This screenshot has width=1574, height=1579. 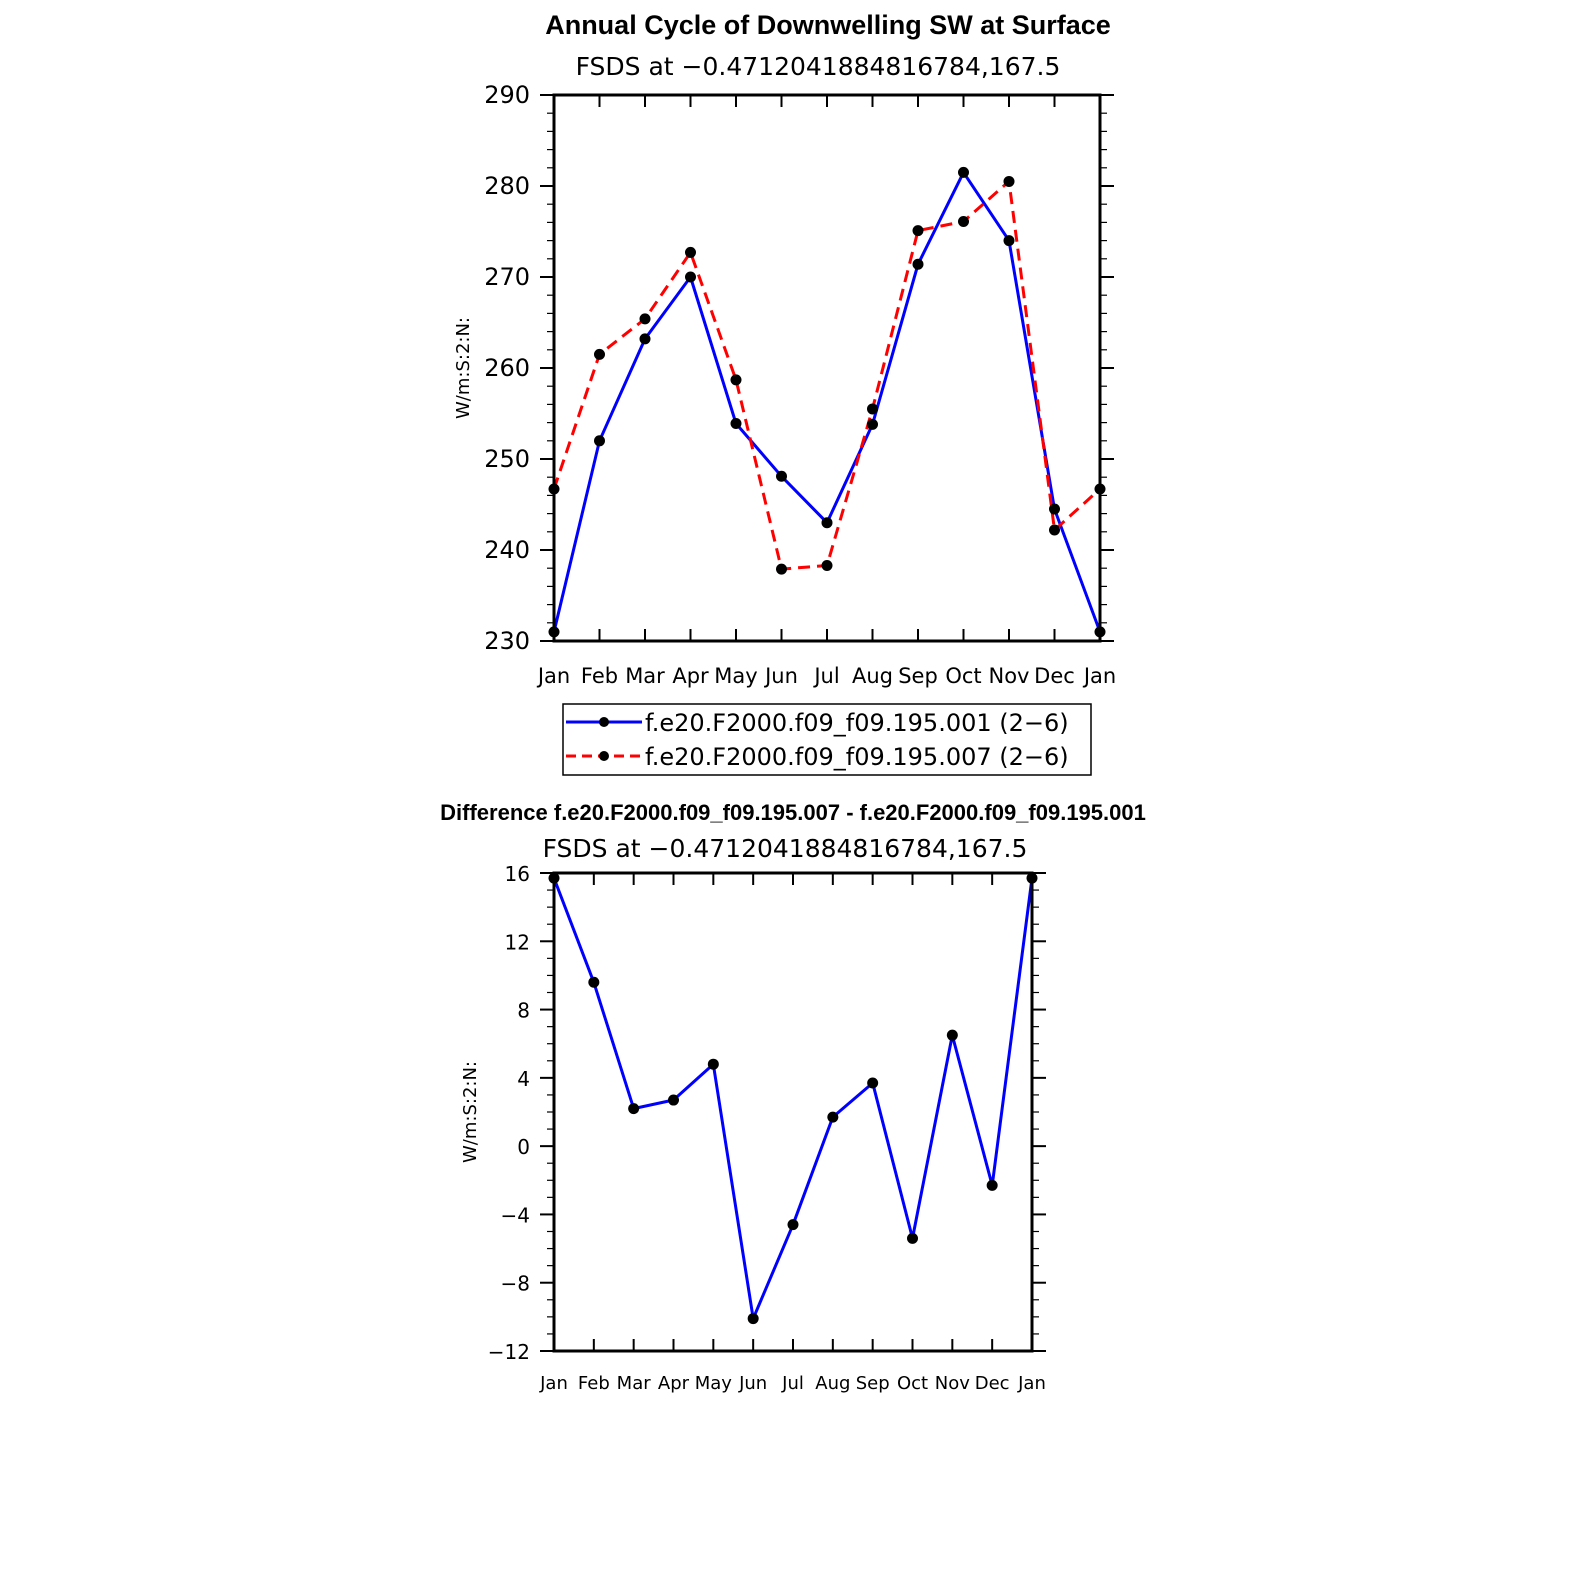 I want to click on annual-cycle-subtitle: FSDS at −0.4712041884816784,167.5, so click(x=818, y=66).